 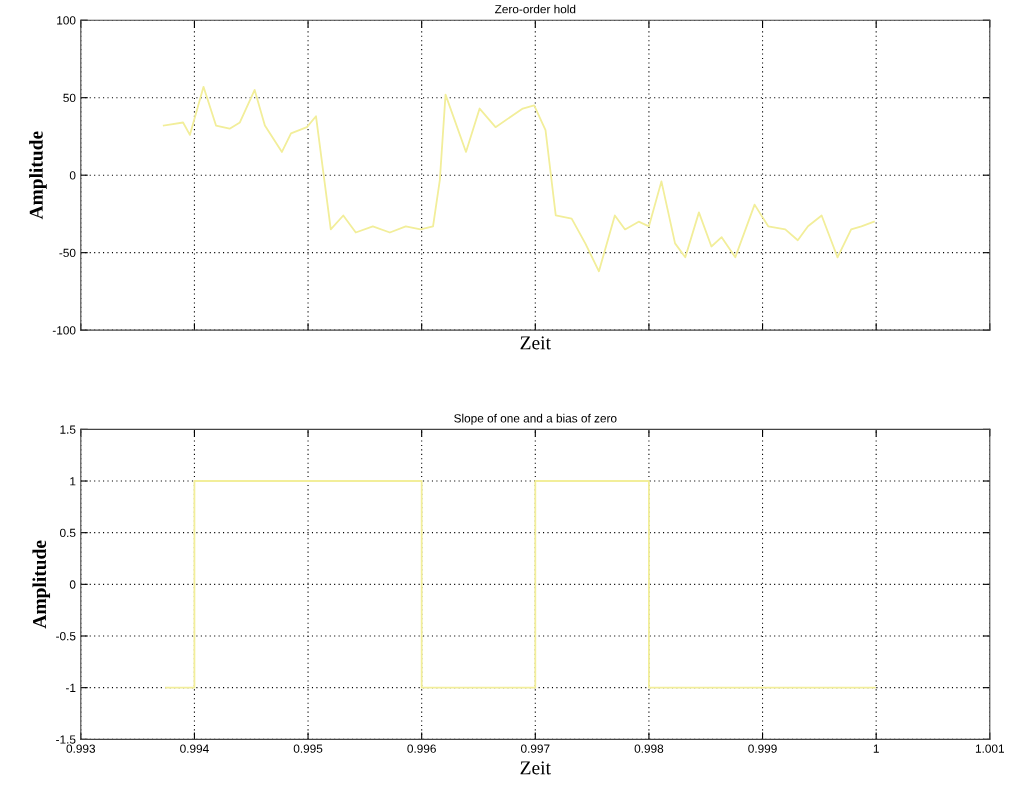 What do you see at coordinates (70, 687) in the screenshot?
I see `y-tick-label: -1` at bounding box center [70, 687].